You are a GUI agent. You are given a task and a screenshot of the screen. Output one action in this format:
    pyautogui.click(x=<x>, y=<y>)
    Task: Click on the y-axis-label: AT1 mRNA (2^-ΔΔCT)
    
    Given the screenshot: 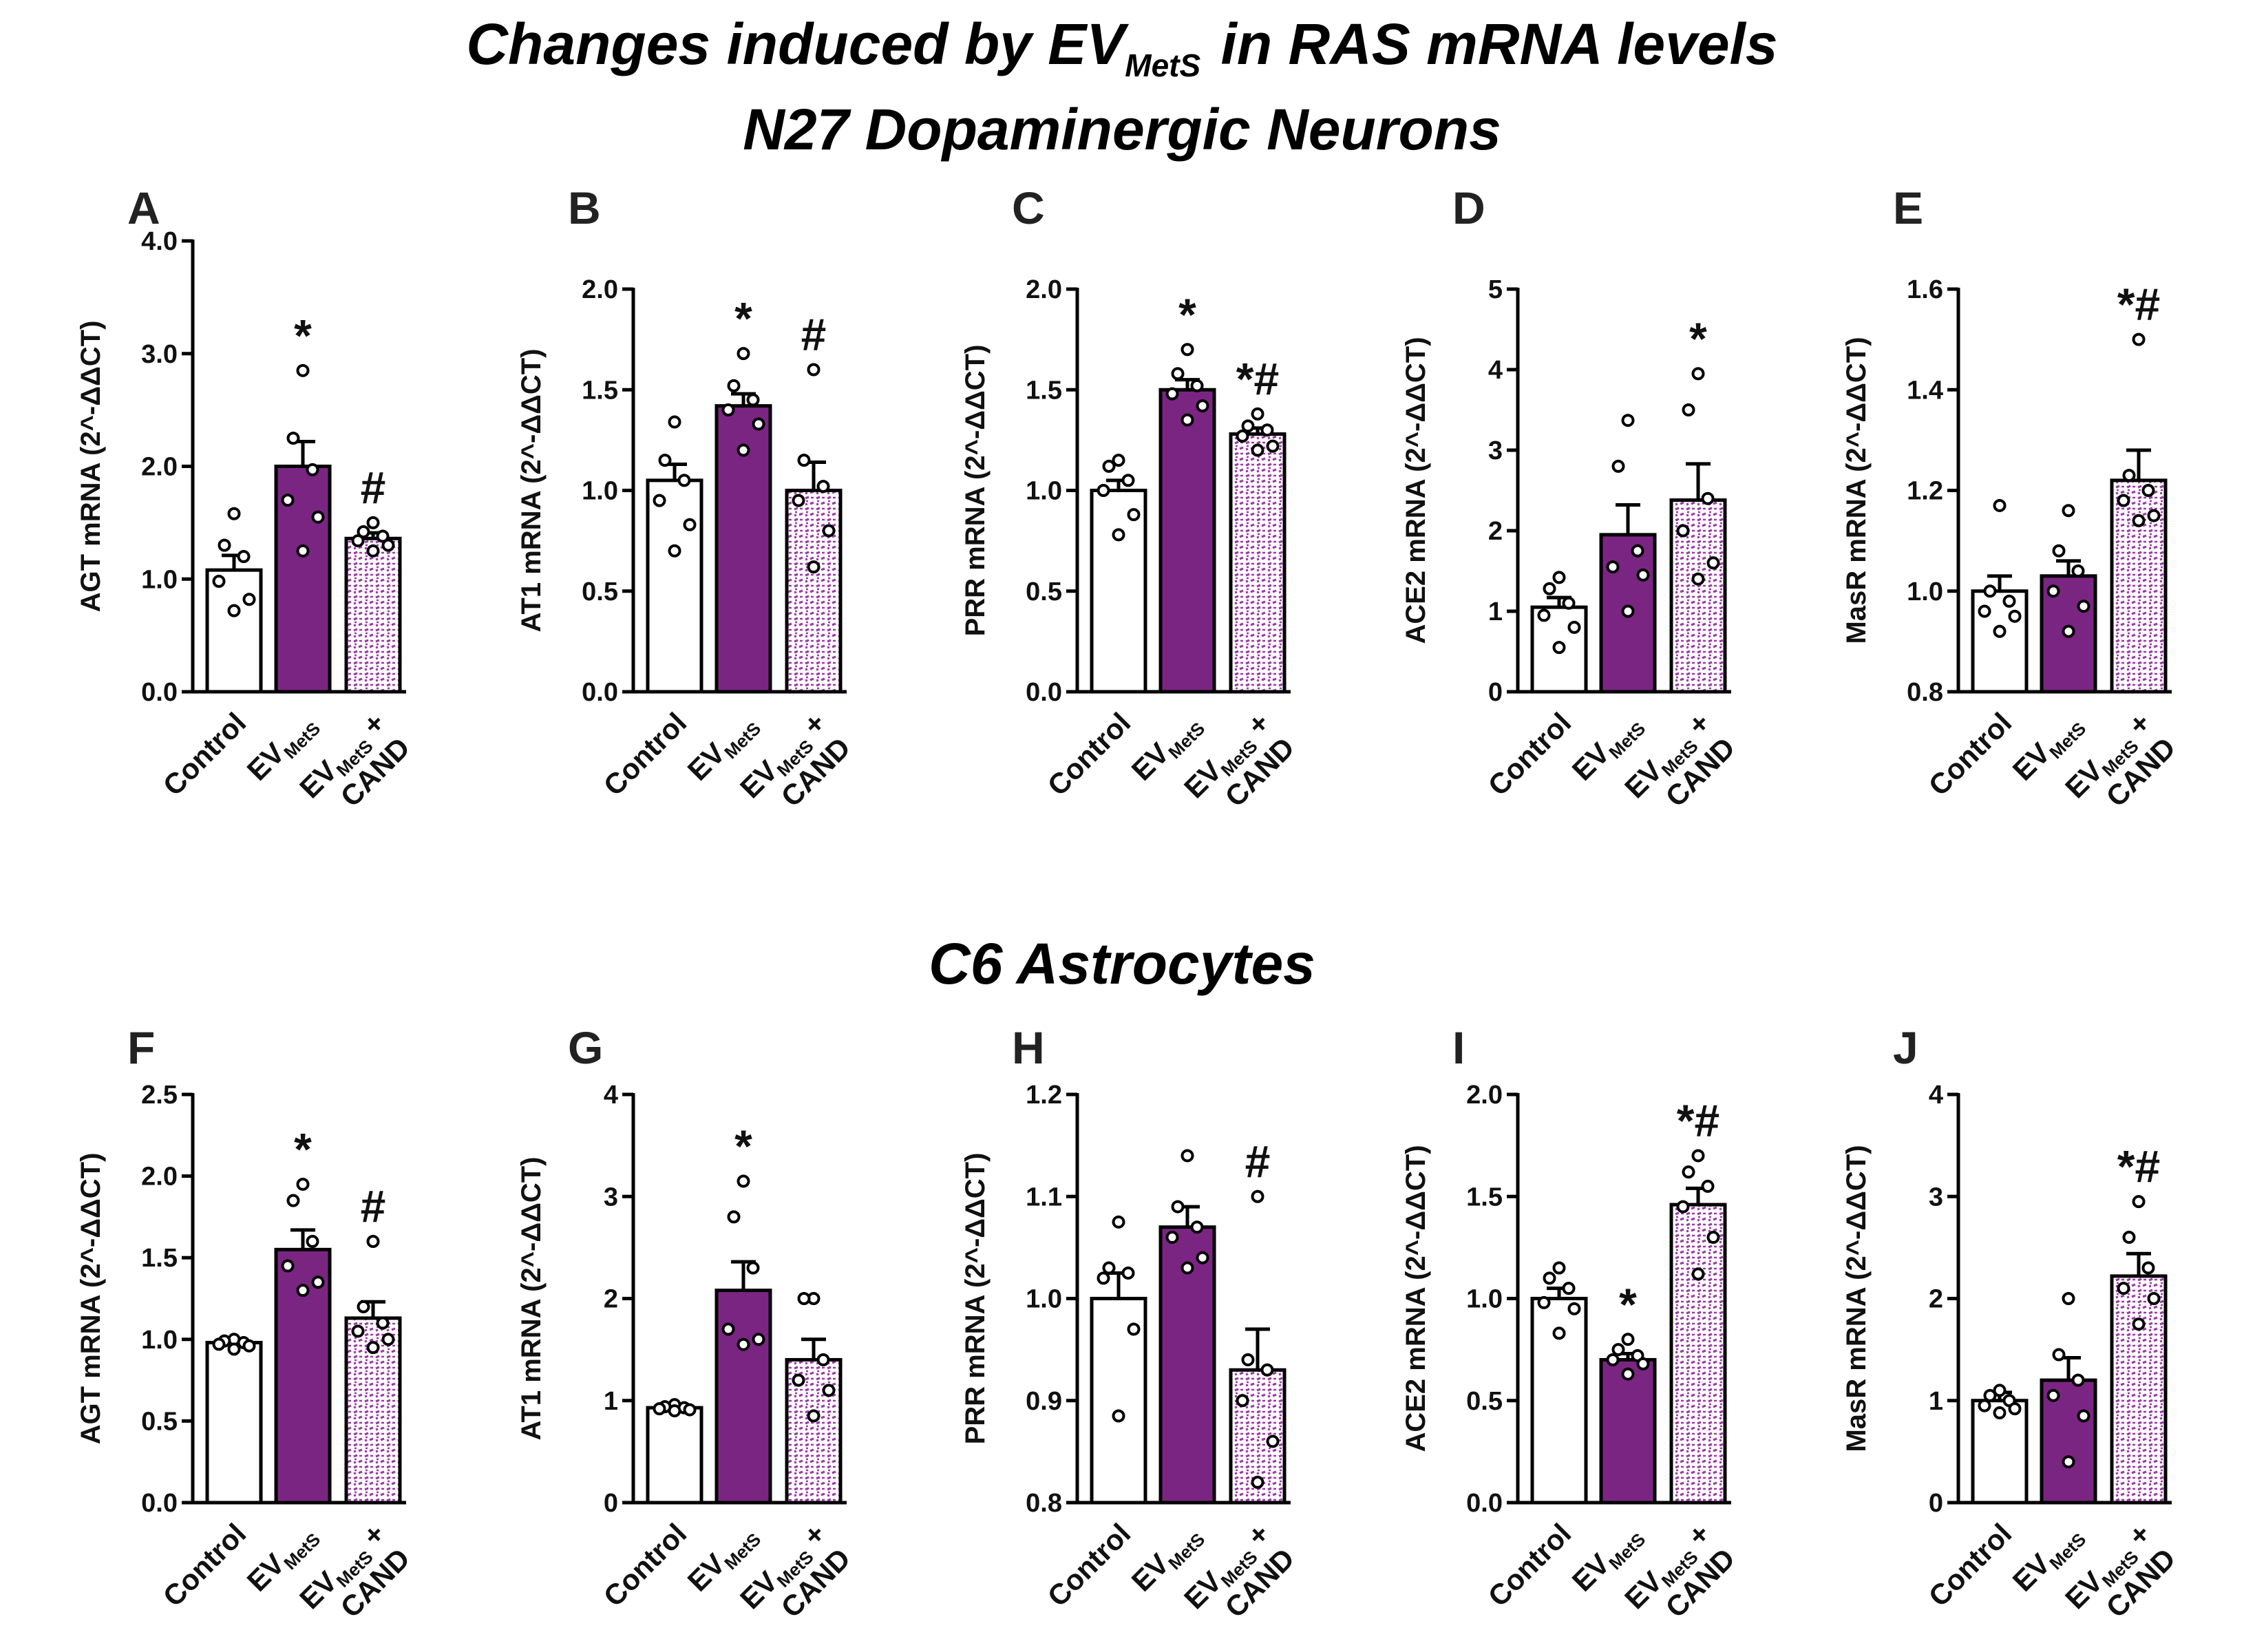 What is the action you would take?
    pyautogui.click(x=532, y=491)
    